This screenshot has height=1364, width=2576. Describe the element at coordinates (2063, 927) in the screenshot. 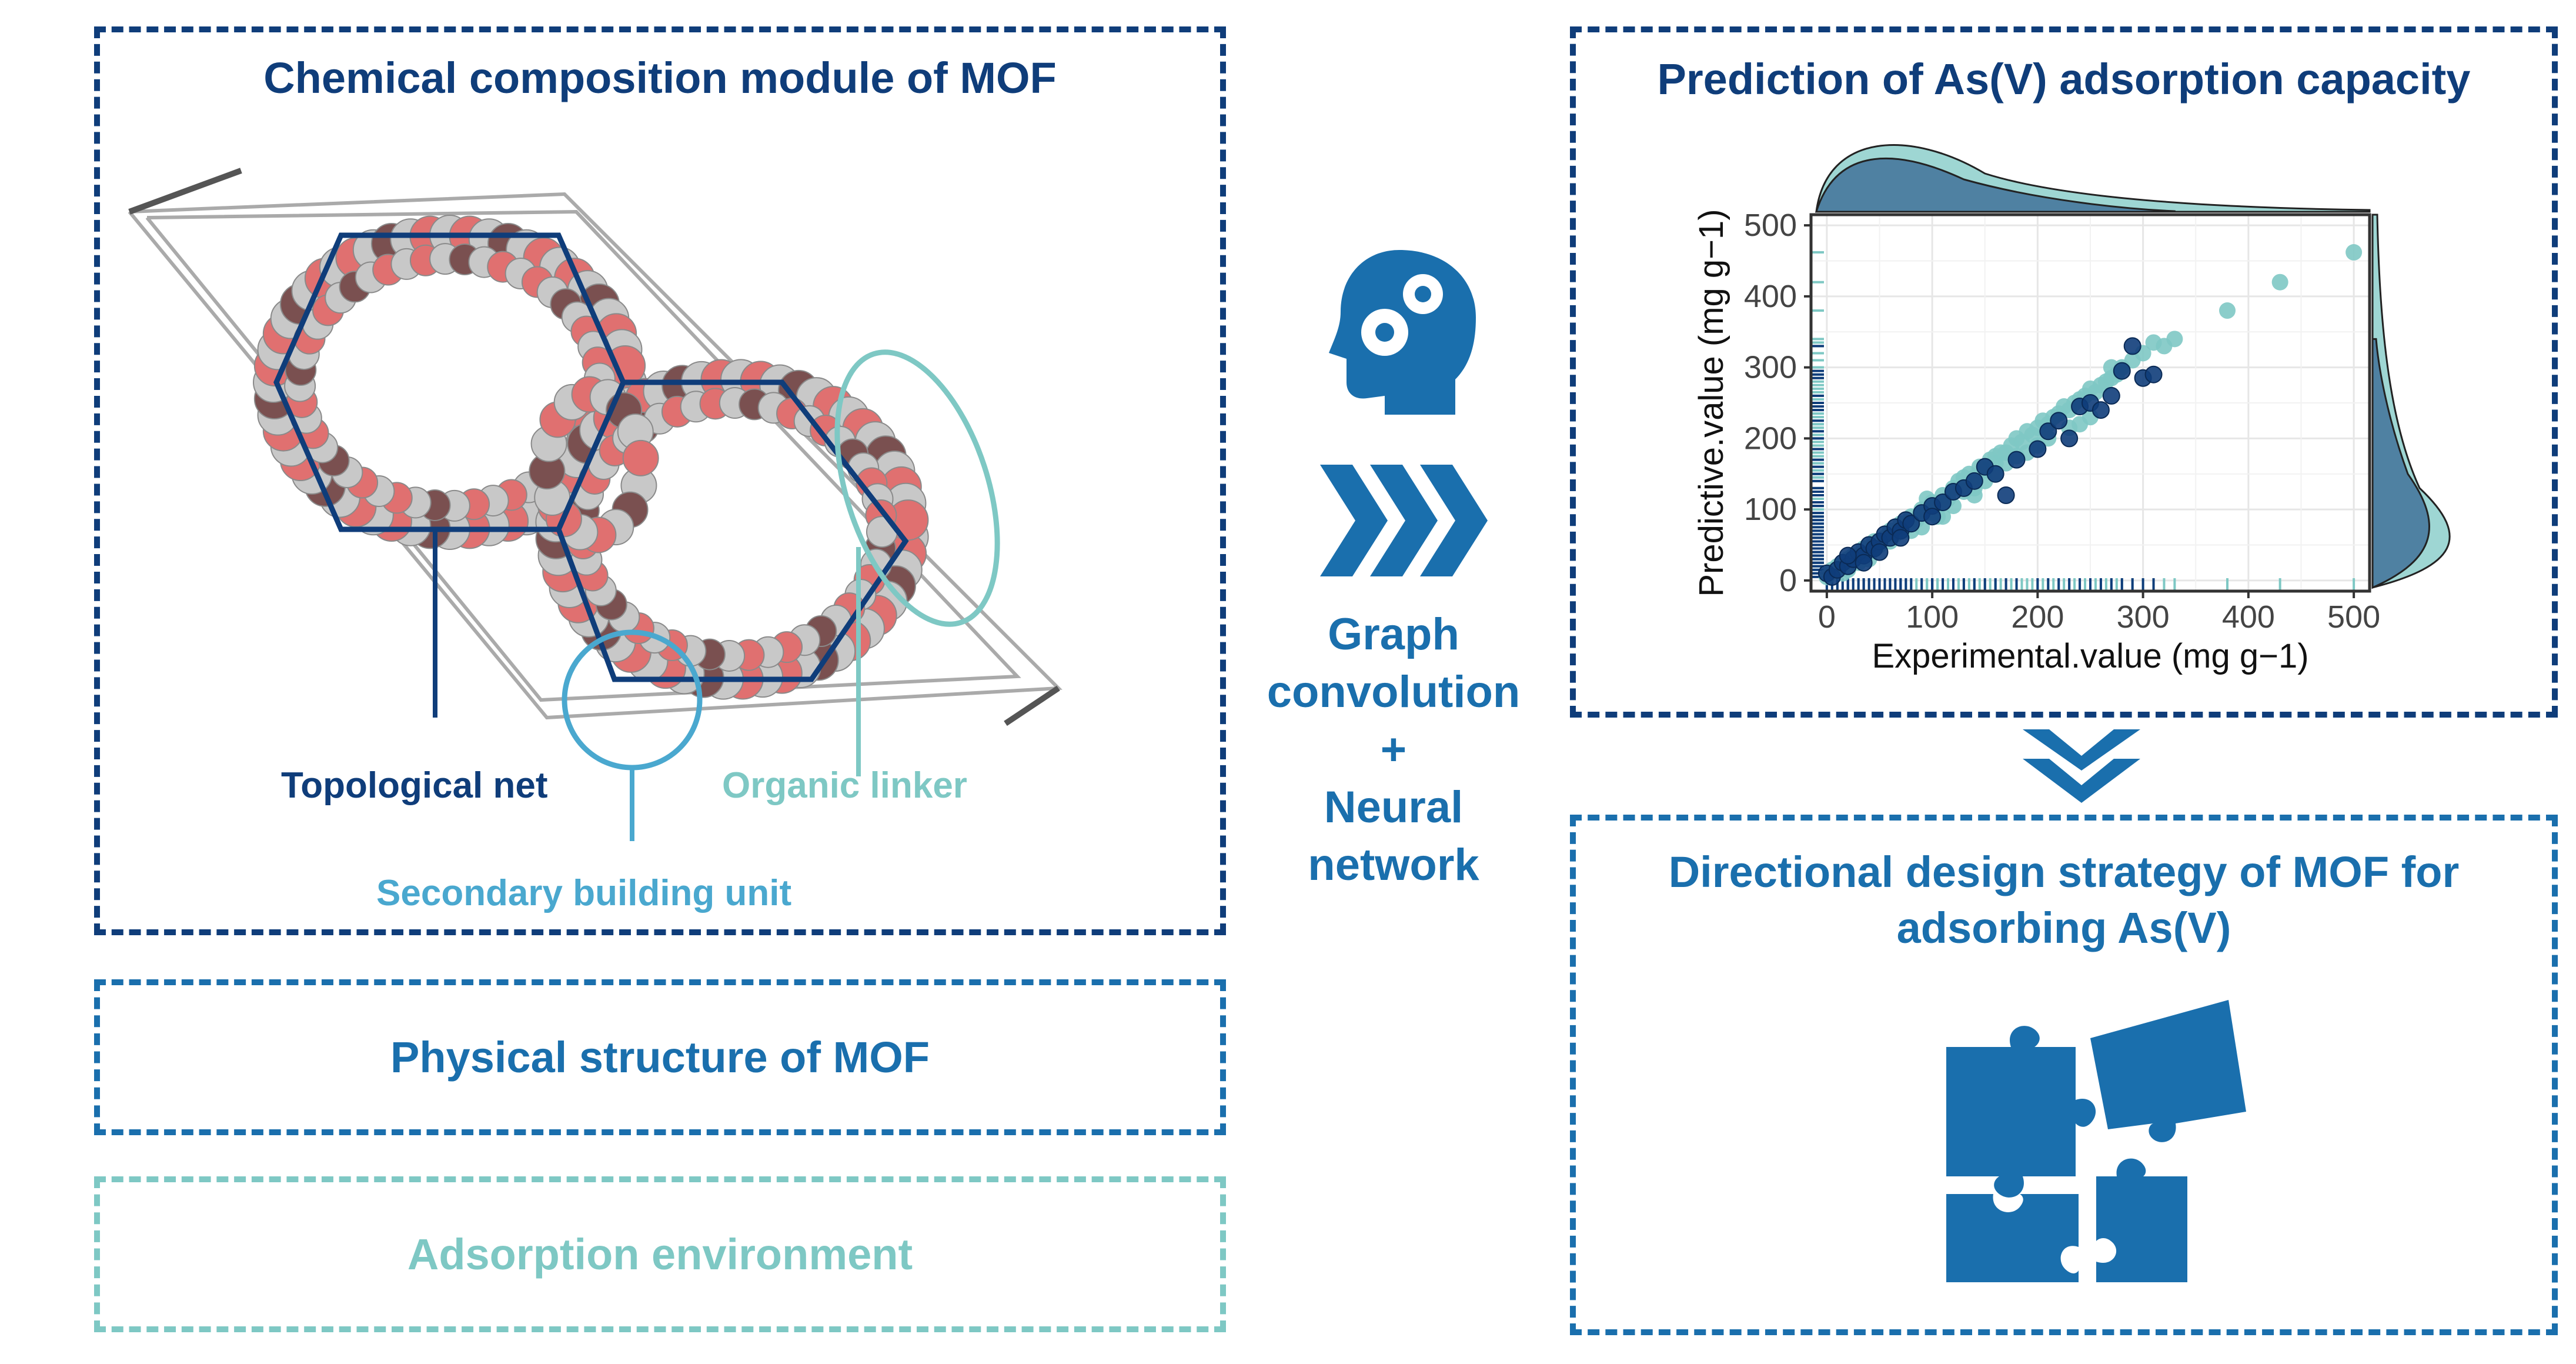

I see `design-panel-title-line2: adsorbing As(V)` at that location.